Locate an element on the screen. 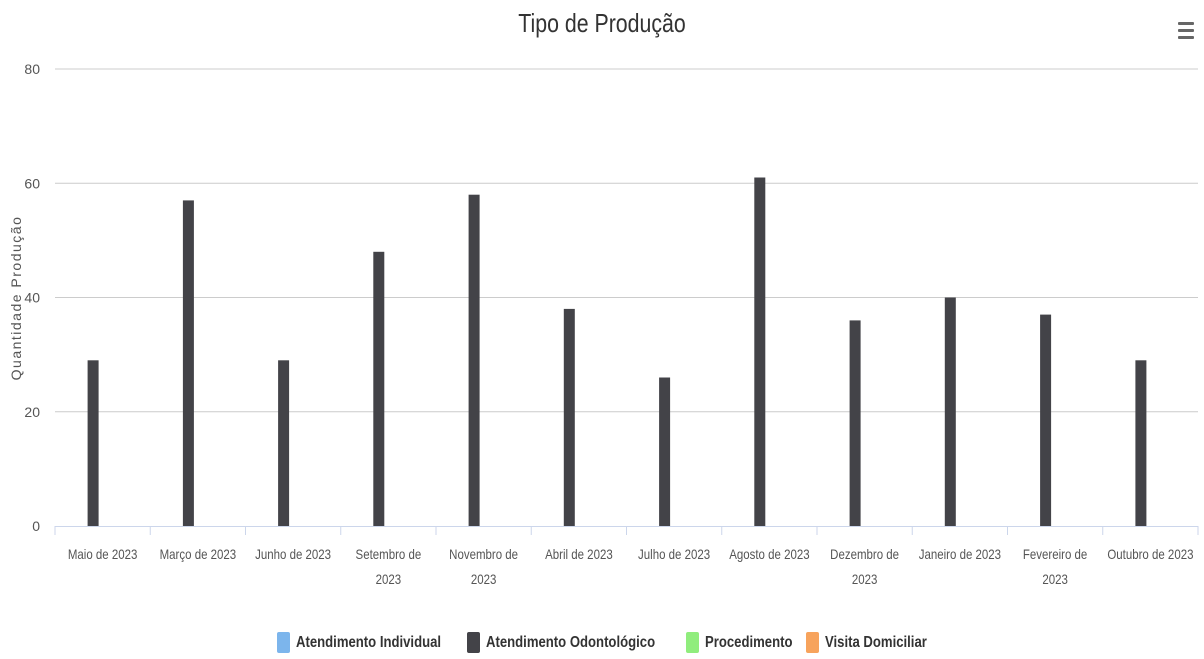 The image size is (1204, 659). x-tick-label: Novembro de 2023 is located at coordinates (483, 566).